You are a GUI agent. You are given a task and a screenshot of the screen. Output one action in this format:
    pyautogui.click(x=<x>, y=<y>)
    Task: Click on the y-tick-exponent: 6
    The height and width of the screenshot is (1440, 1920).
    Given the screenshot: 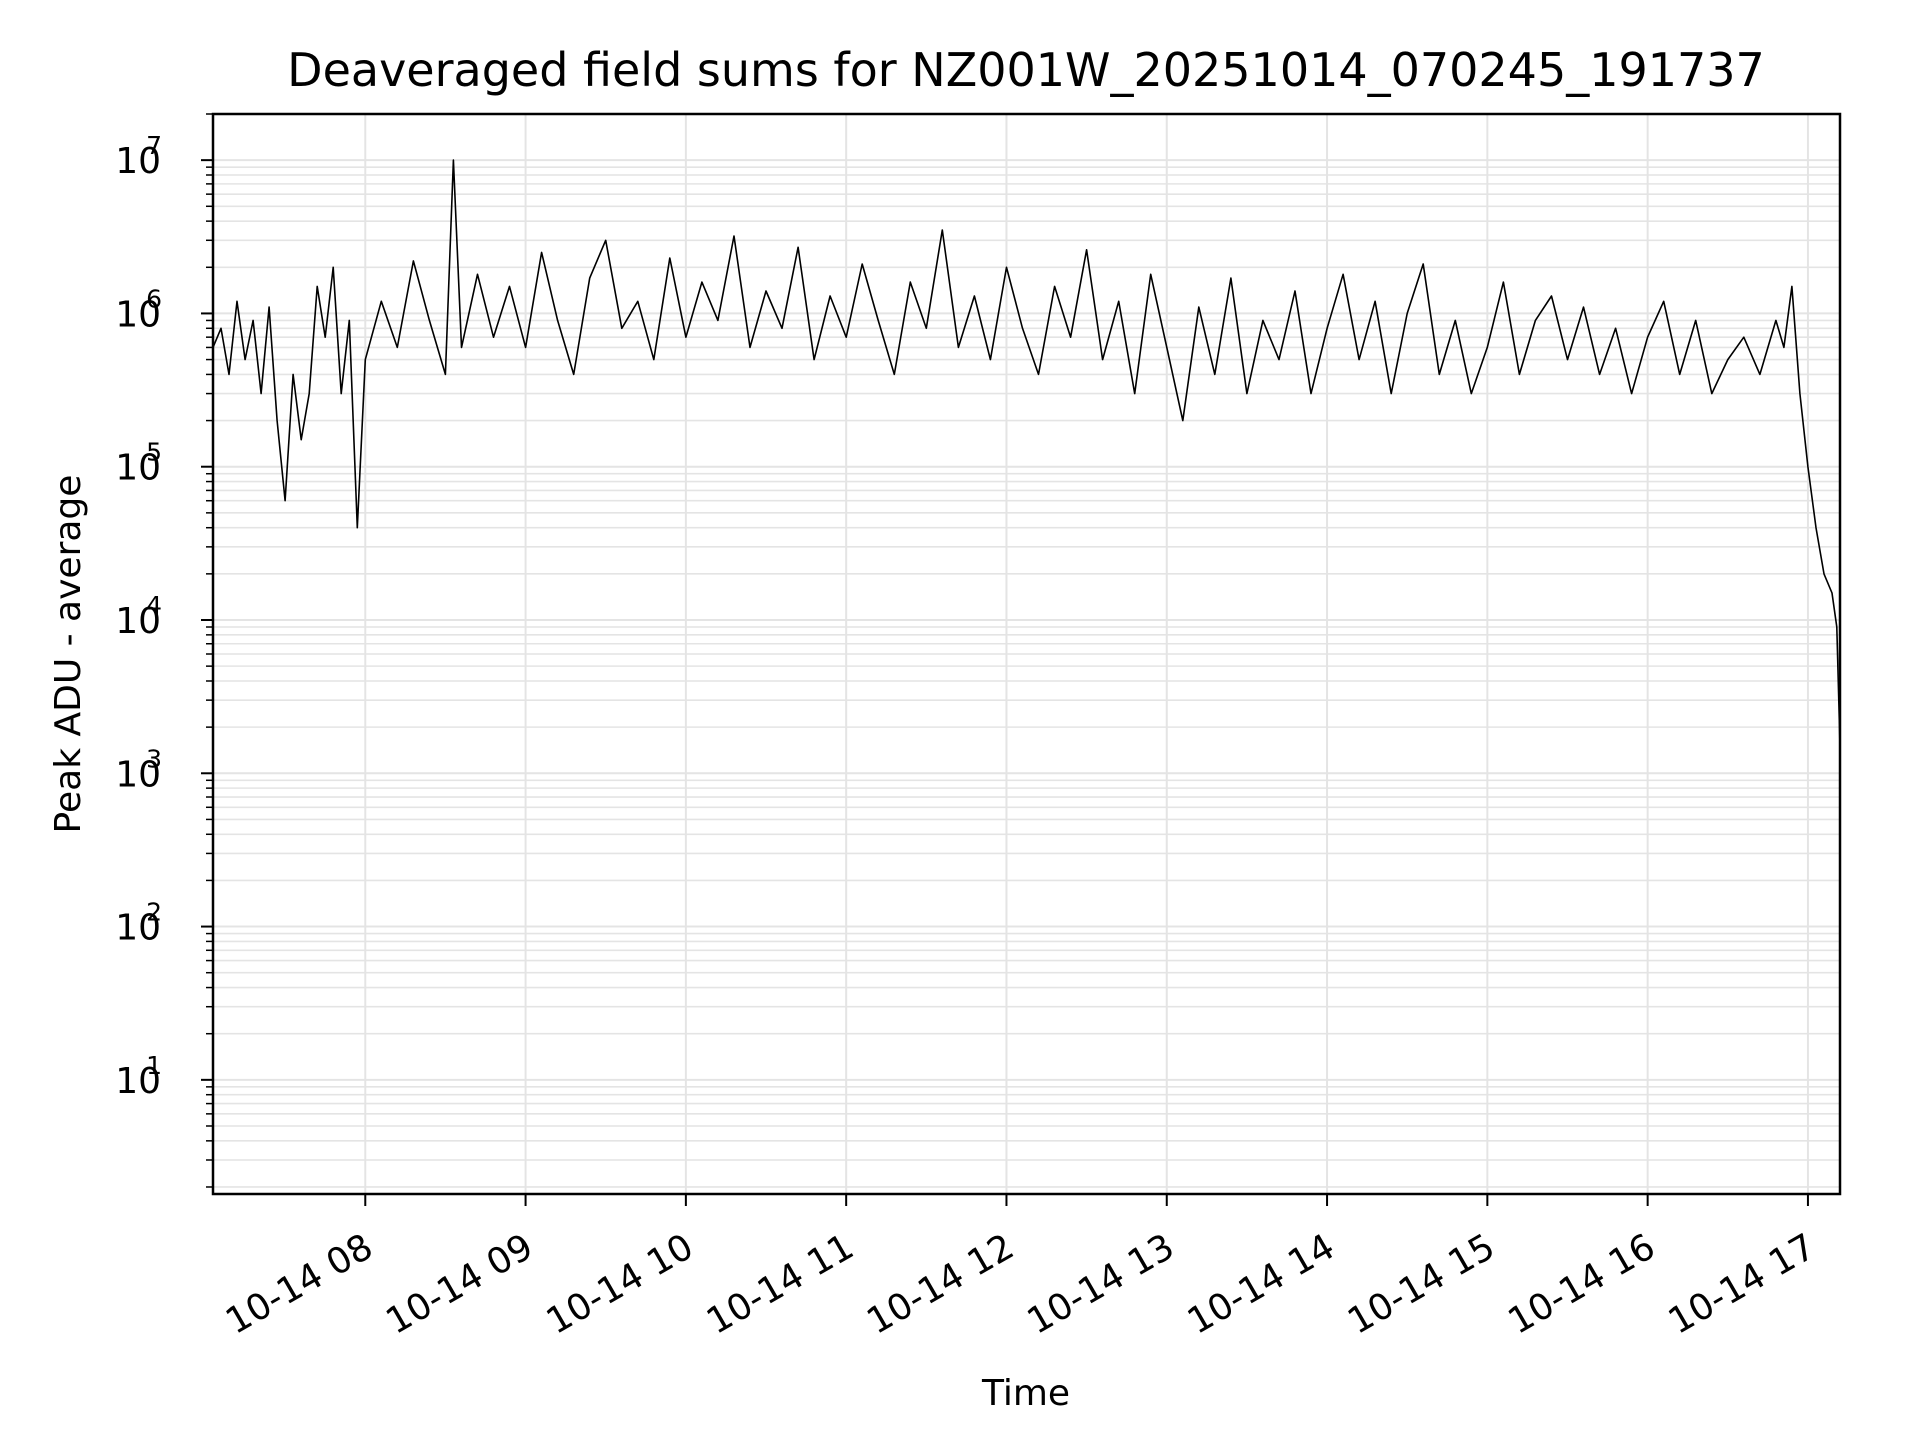 What is the action you would take?
    pyautogui.click(x=154, y=298)
    